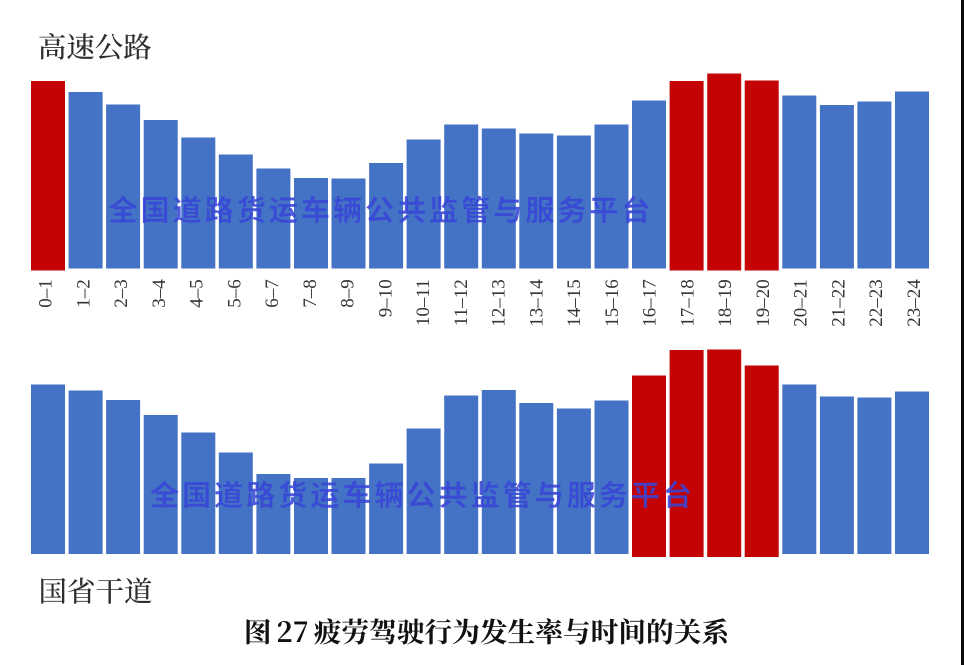 The image size is (964, 665). What do you see at coordinates (612, 303) in the screenshot?
I see `svg-text: 15–16` at bounding box center [612, 303].